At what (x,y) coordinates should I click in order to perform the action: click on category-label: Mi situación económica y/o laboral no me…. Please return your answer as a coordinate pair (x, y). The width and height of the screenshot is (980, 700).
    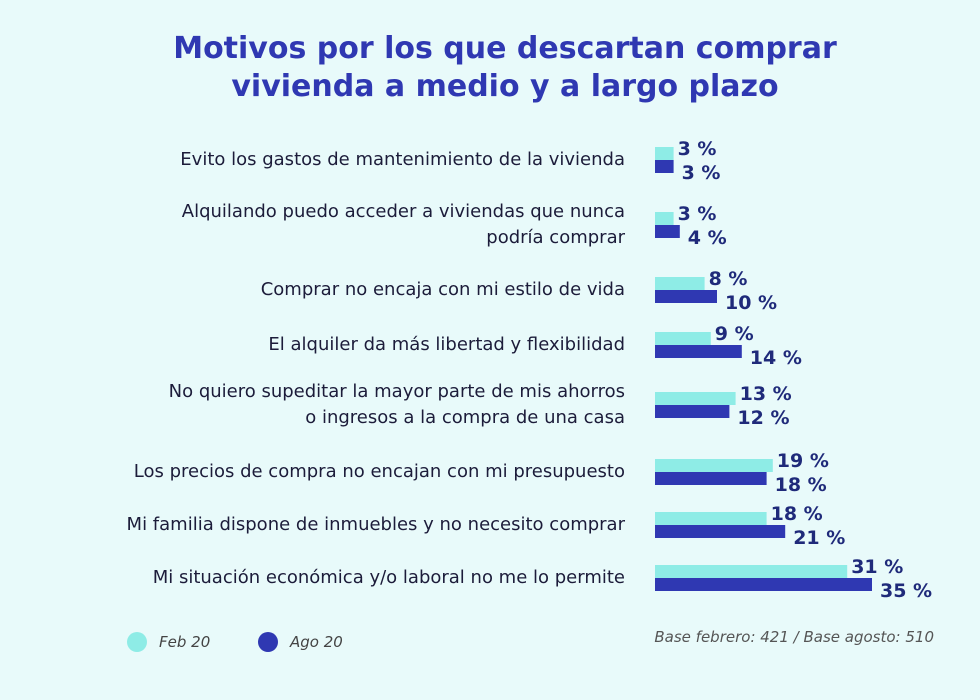
    Looking at the image, I should click on (345, 578).